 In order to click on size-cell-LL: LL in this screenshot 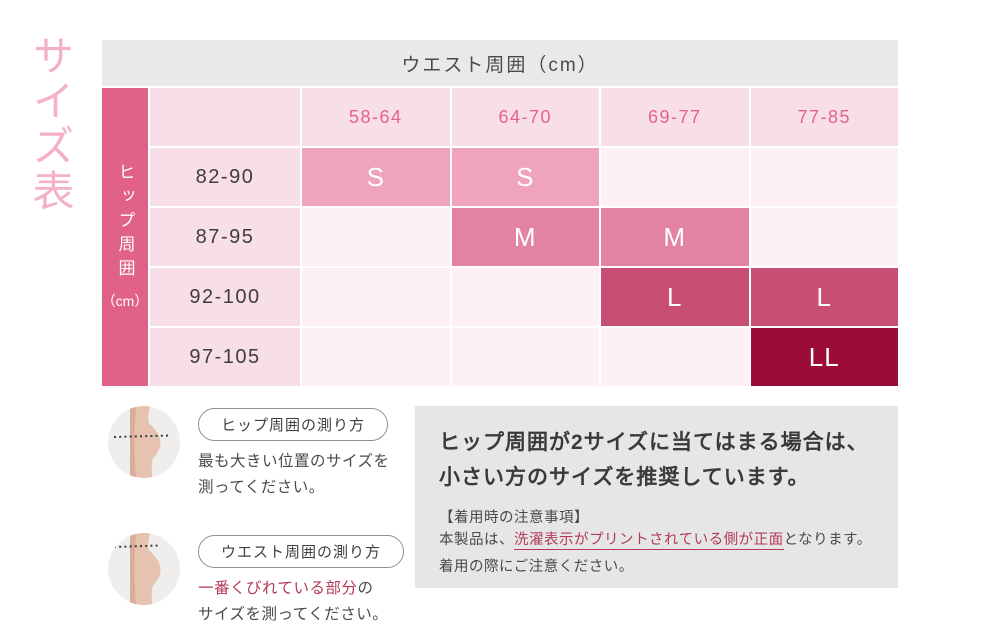, I will do `click(824, 357)`.